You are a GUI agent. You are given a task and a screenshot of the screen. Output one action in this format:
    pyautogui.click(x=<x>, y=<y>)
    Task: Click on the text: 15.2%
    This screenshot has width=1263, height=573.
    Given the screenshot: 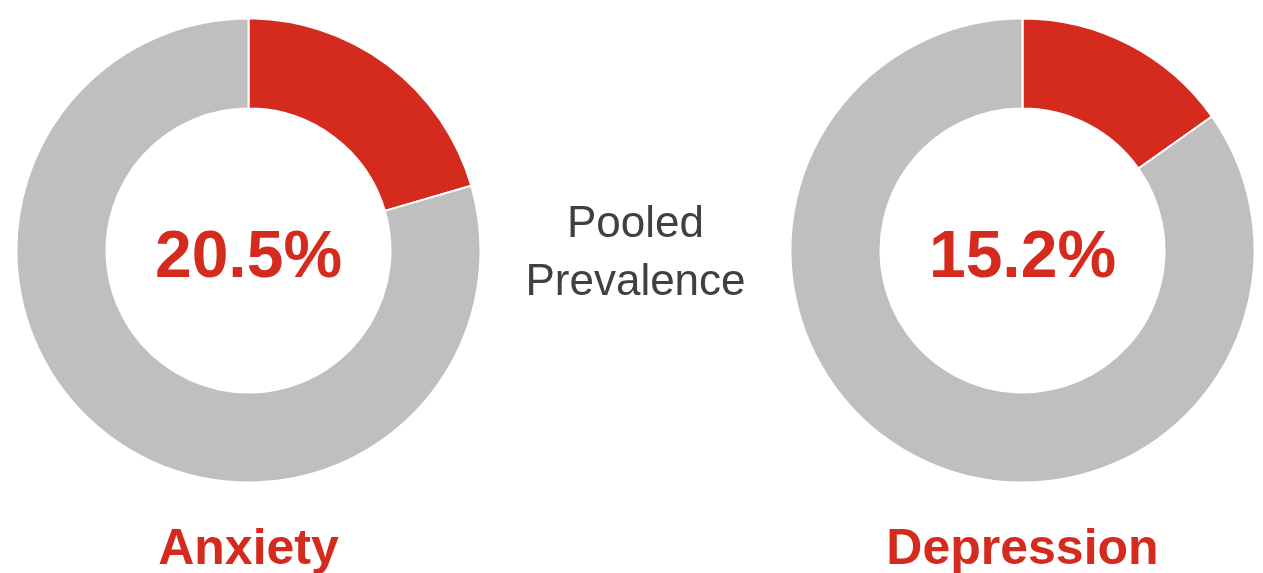 What is the action you would take?
    pyautogui.click(x=1022, y=253)
    